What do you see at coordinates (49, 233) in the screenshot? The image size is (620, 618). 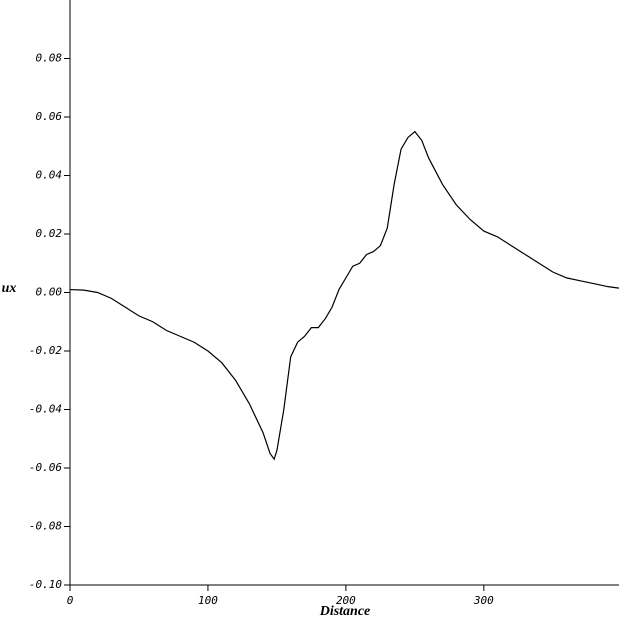 I see `y-tick-label: 0.02` at bounding box center [49, 233].